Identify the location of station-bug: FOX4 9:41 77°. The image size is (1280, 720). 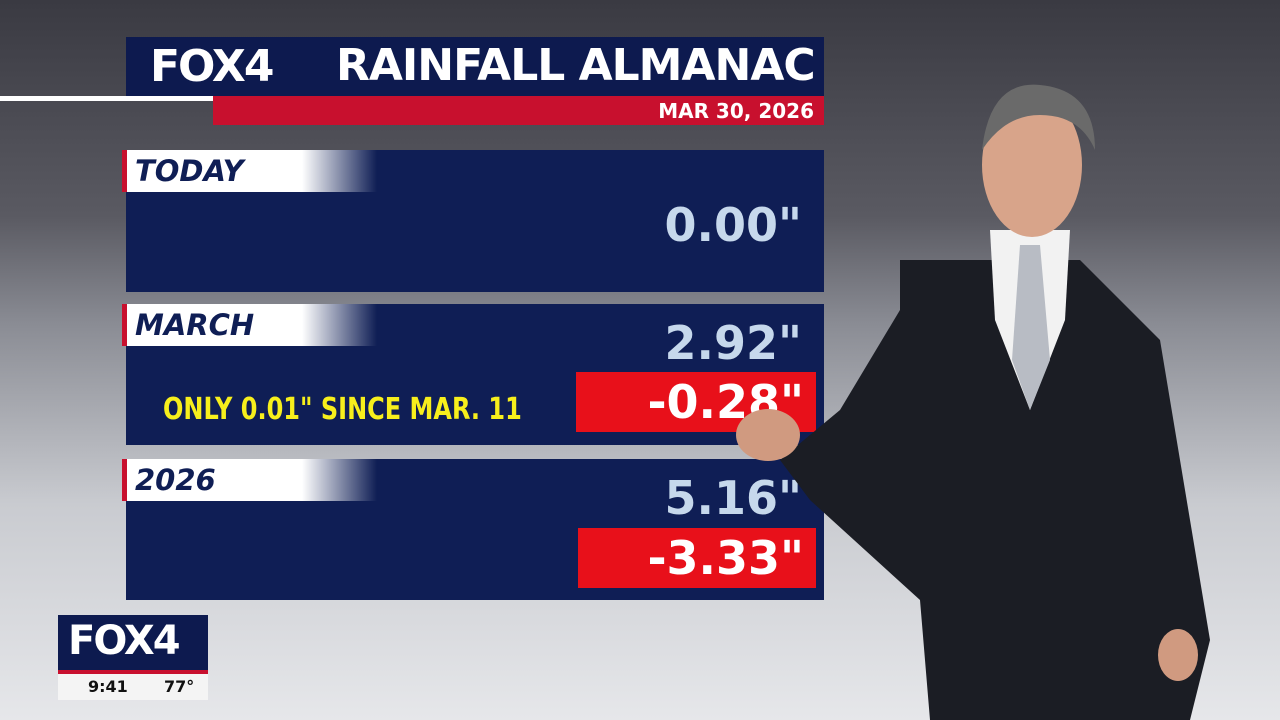
(133, 657).